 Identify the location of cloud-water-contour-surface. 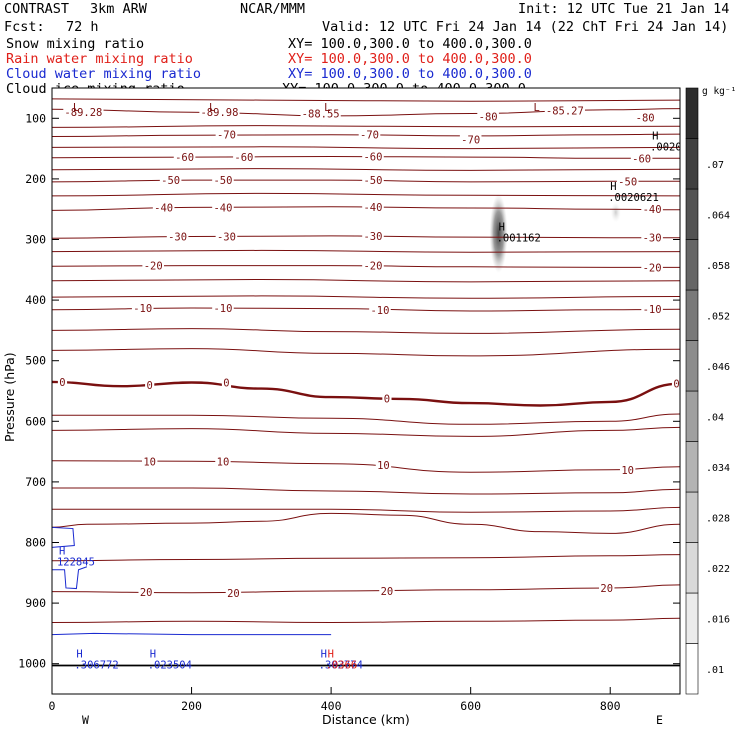
(192, 634).